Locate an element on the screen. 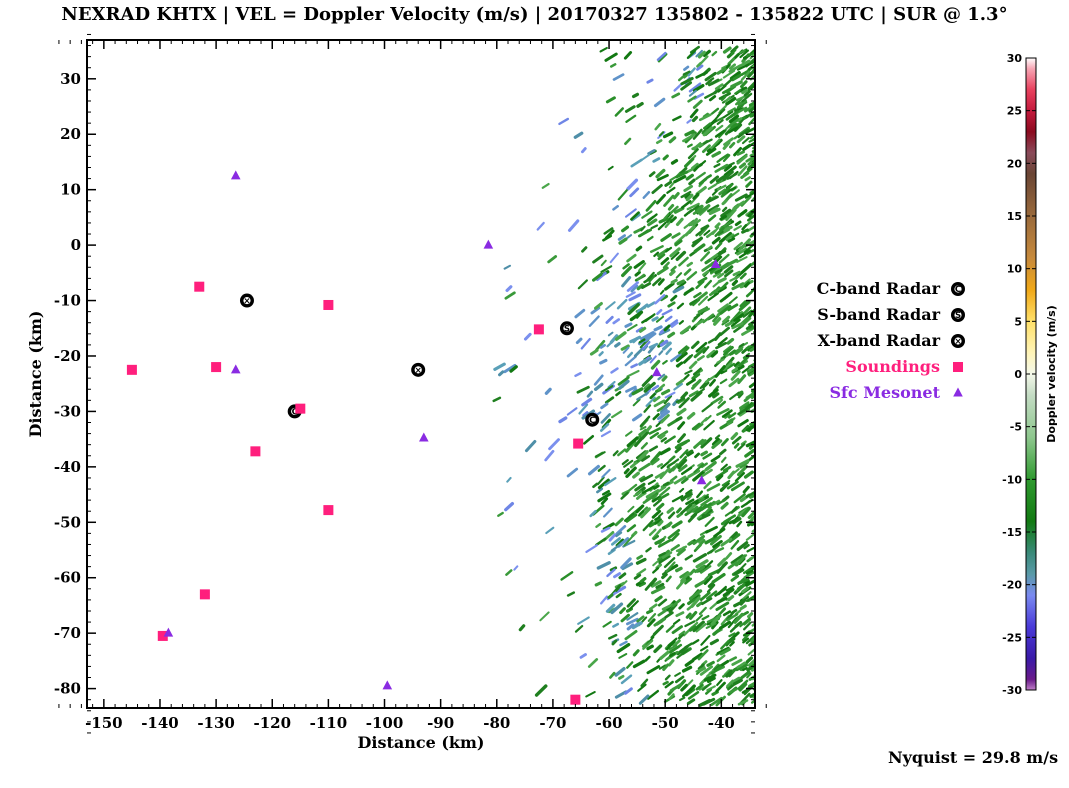  colorbar-tick-label: 25 is located at coordinates (1014, 111).